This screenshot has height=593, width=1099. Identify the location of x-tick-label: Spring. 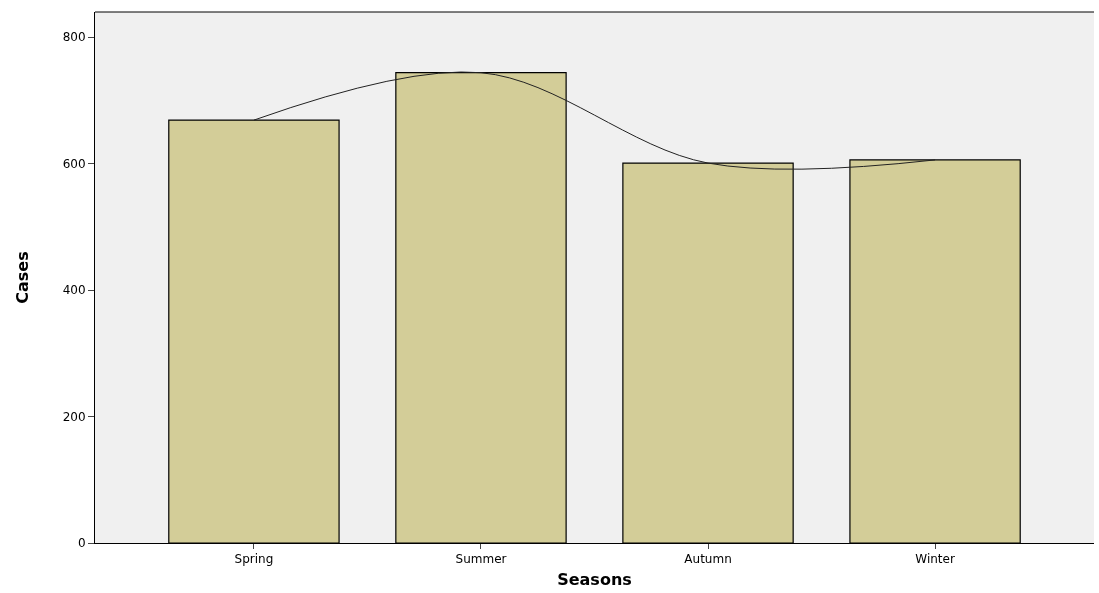
(254, 559).